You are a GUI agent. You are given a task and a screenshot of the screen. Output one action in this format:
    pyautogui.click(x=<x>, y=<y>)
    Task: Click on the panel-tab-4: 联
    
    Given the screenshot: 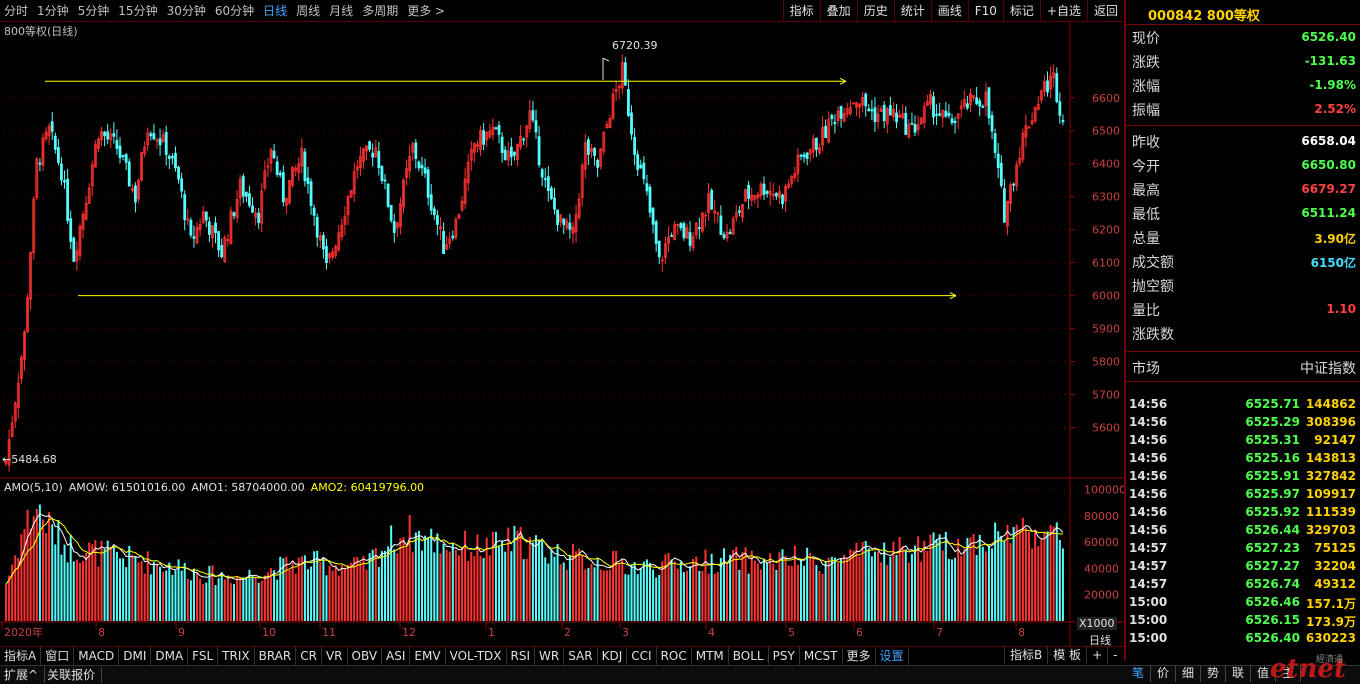 What is the action you would take?
    pyautogui.click(x=1238, y=673)
    